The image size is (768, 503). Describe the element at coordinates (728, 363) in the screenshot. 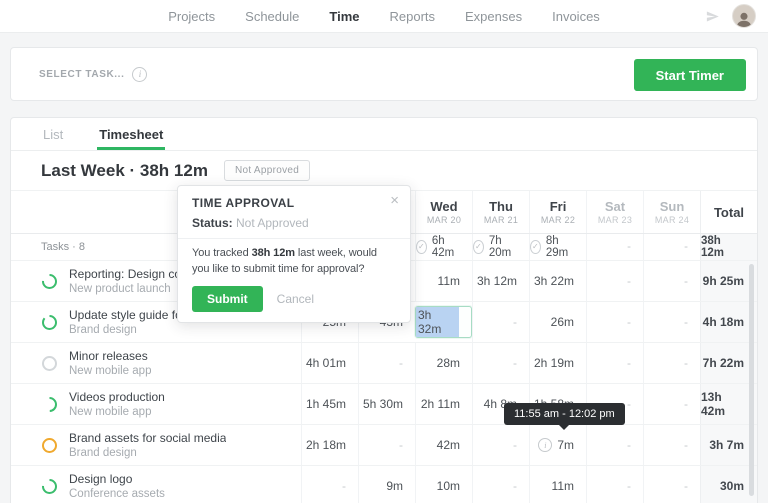

I see `total-cell: 7h 22m` at that location.